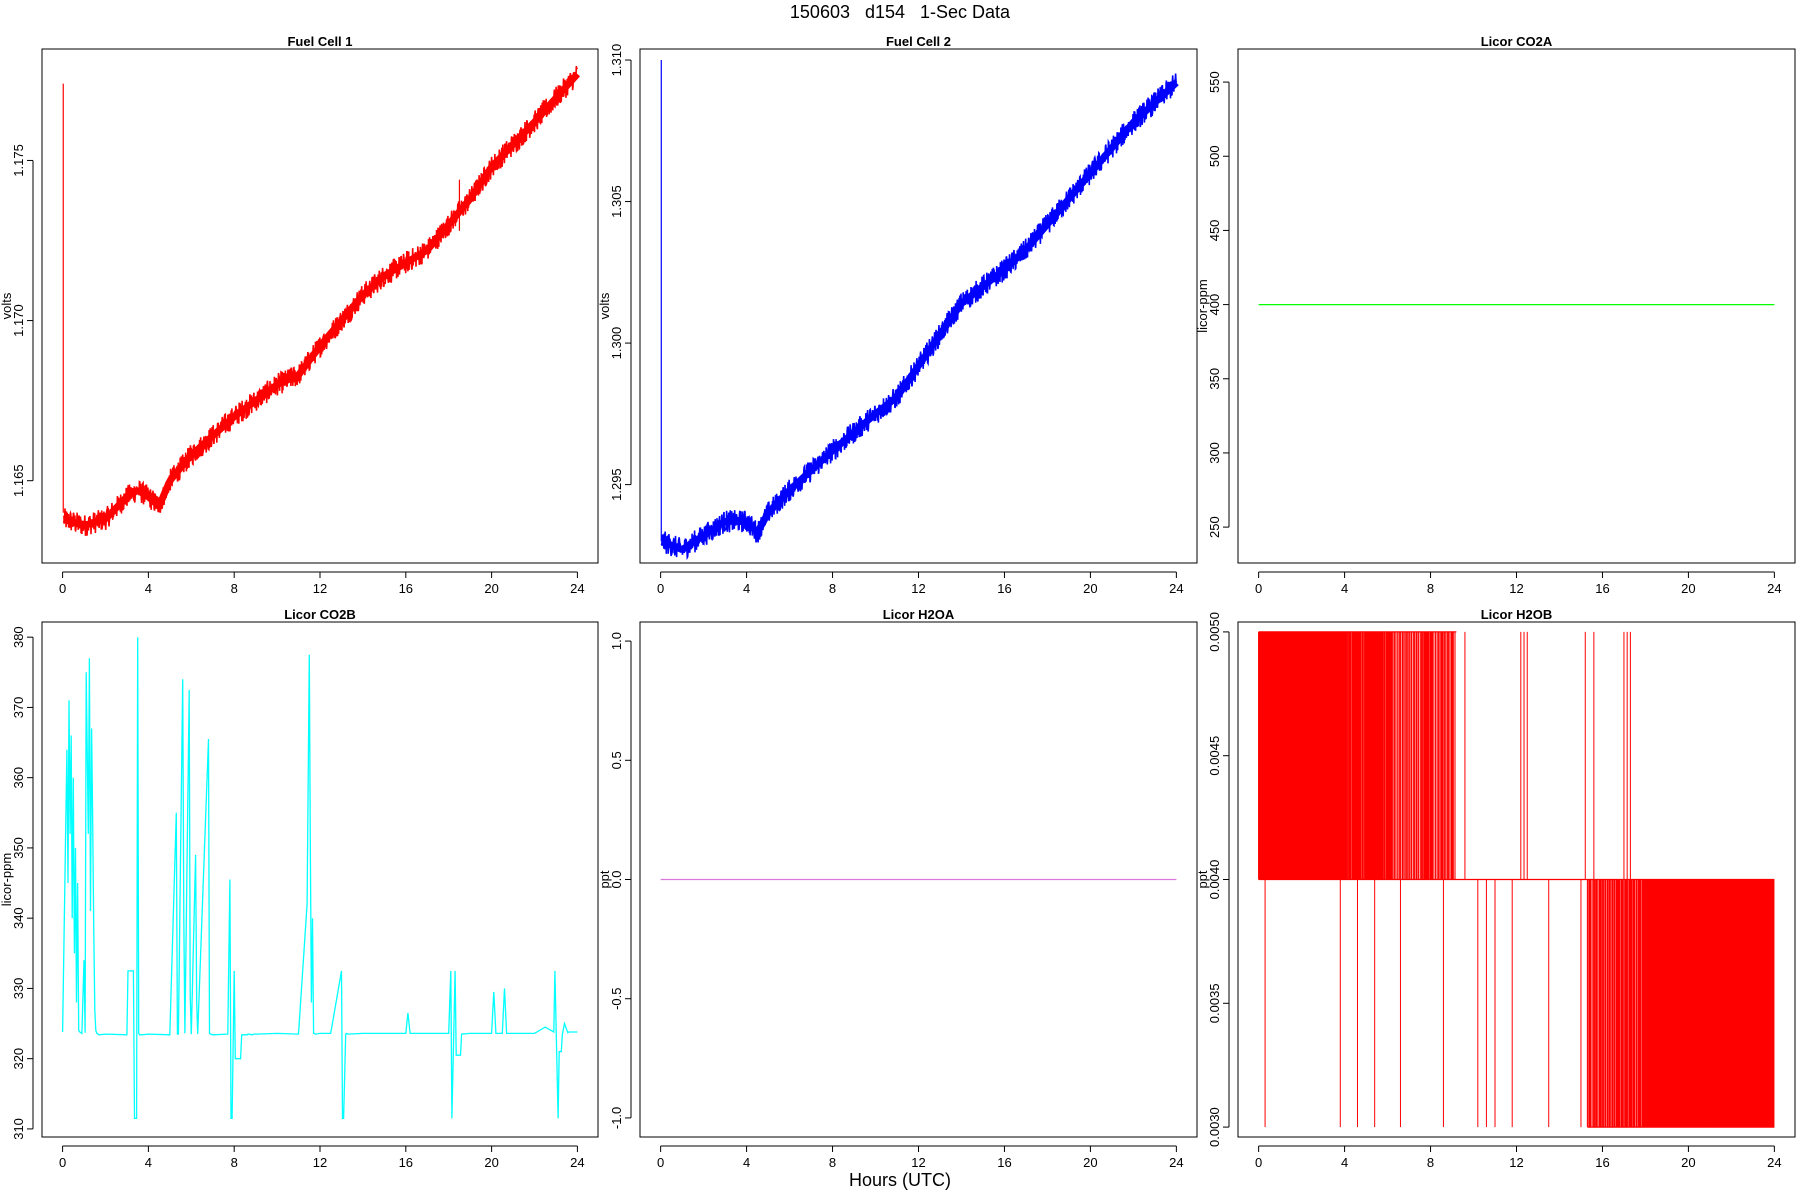 This screenshot has height=1200, width=1800. What do you see at coordinates (22, 883) in the screenshot?
I see `y-axis: 310 320 330 340 350 360 370 380` at bounding box center [22, 883].